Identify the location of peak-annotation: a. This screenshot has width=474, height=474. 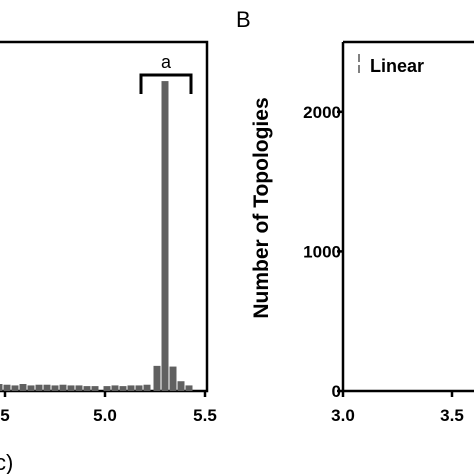
(166, 73).